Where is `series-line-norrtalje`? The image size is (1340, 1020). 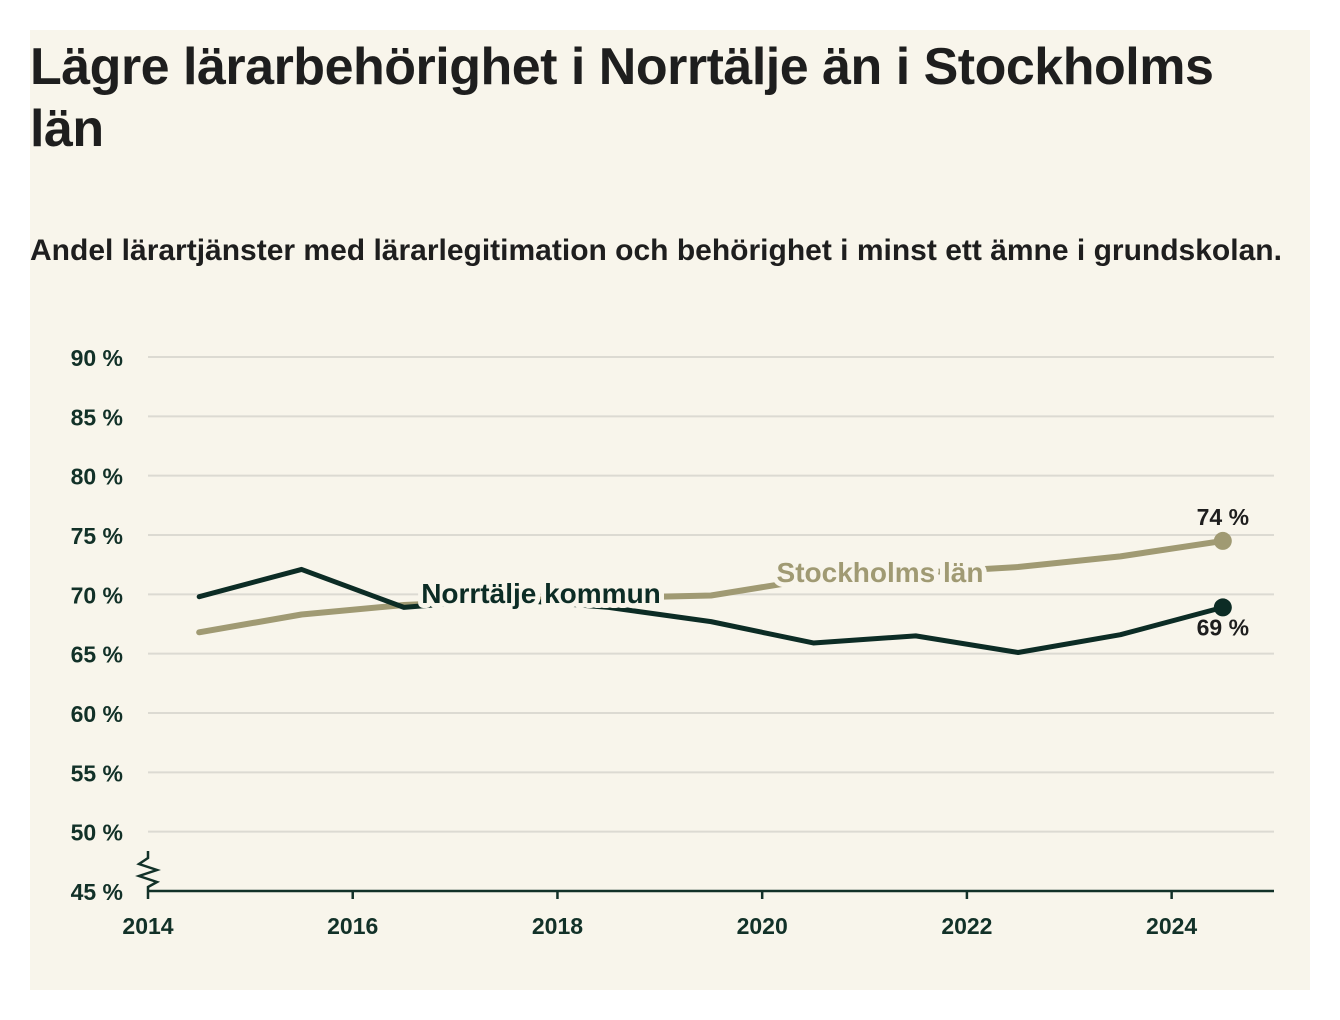
series-line-norrtalje is located at coordinates (711, 610).